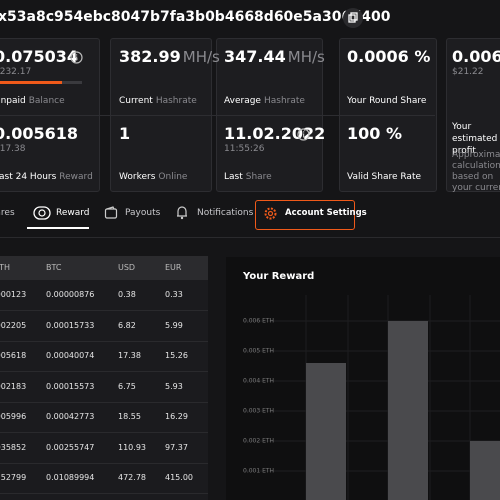 The height and width of the screenshot is (500, 500). Describe the element at coordinates (353, 18) in the screenshot. I see `copy-button` at that location.